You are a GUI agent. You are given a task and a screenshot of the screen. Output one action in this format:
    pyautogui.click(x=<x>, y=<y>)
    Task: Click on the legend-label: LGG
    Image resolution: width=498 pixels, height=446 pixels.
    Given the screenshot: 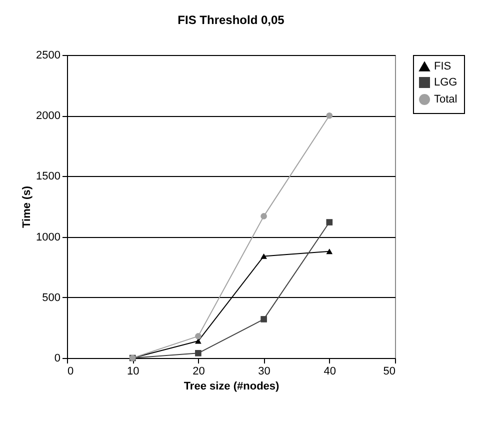 What is the action you would take?
    pyautogui.click(x=446, y=82)
    